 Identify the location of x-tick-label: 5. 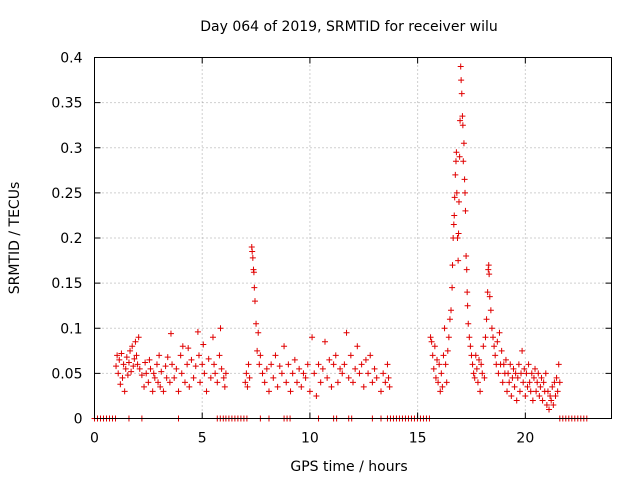
(202, 439).